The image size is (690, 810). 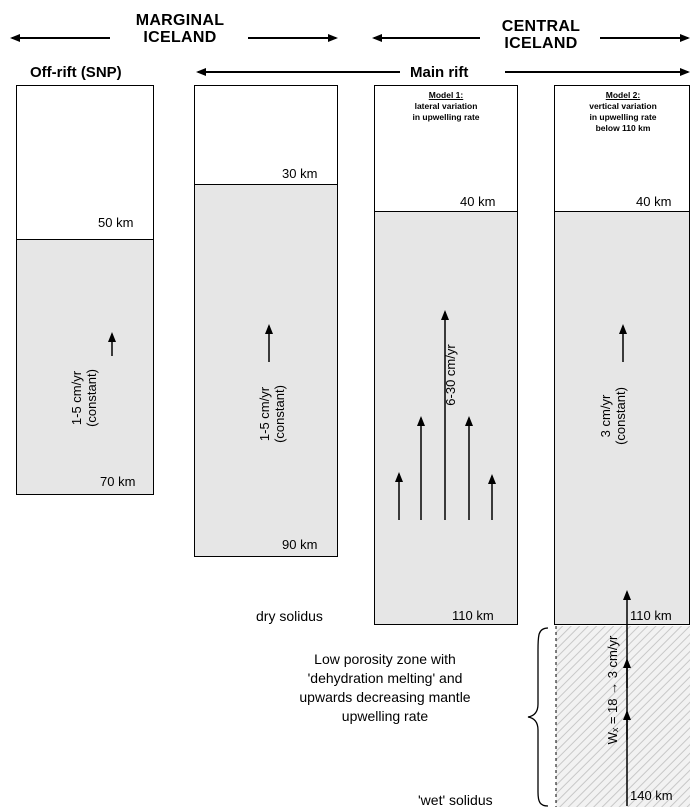 What do you see at coordinates (654, 201) in the screenshot?
I see `model2-top-depth: 40 km` at bounding box center [654, 201].